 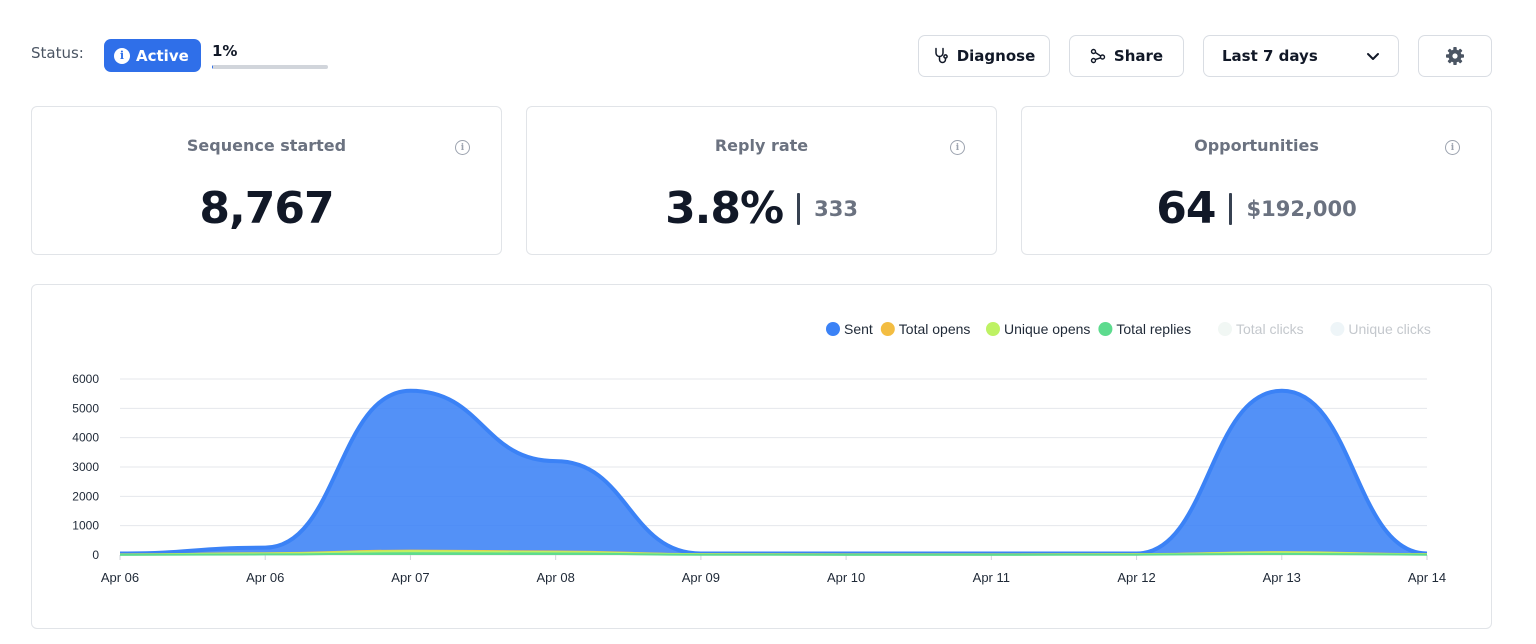 What do you see at coordinates (1256, 180) in the screenshot?
I see `stat-card-opportunities: Opportunities i 64 $192,000` at bounding box center [1256, 180].